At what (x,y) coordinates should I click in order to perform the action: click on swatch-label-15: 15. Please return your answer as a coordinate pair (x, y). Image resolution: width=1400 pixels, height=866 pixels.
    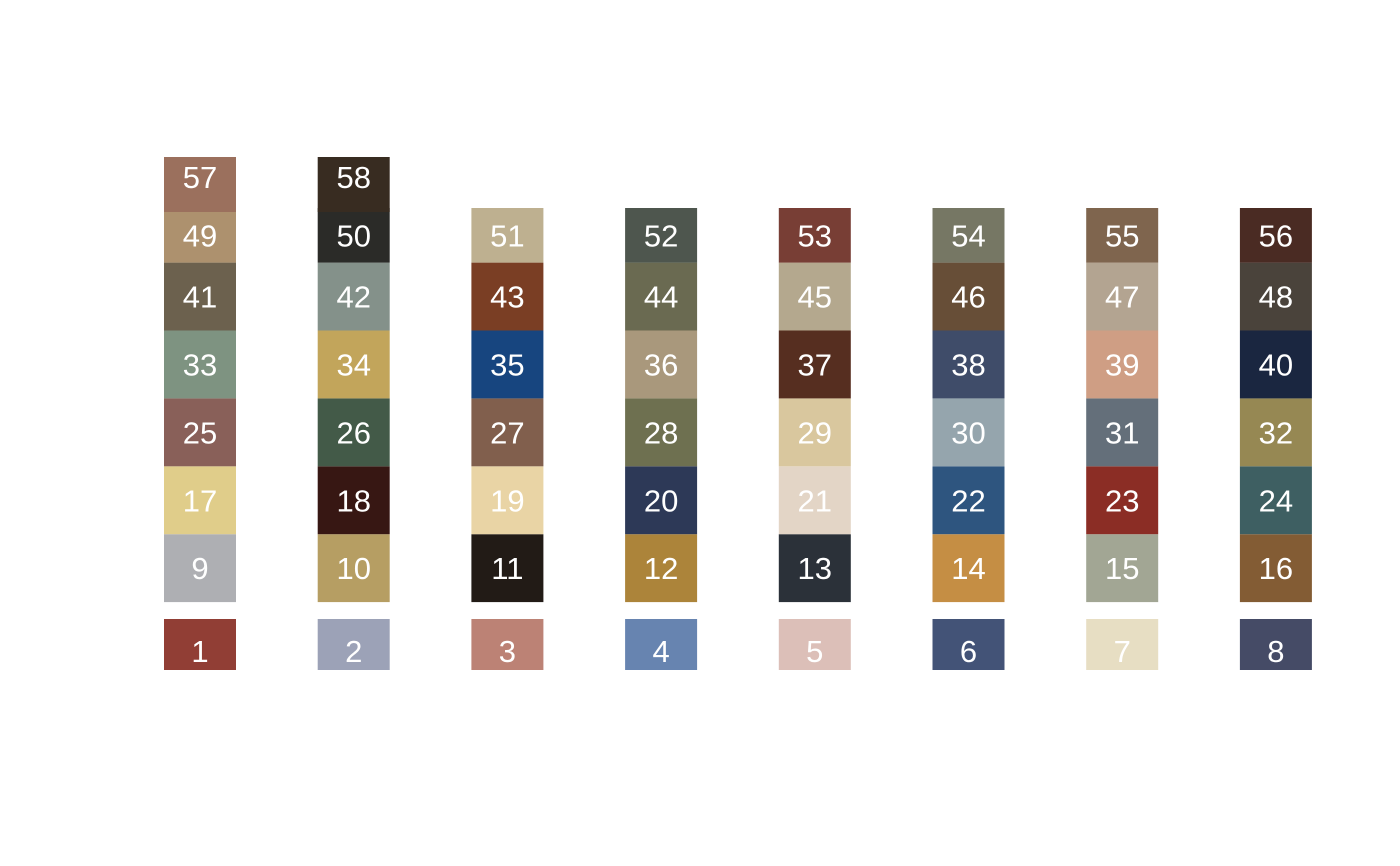
    Looking at the image, I should click on (1122, 568).